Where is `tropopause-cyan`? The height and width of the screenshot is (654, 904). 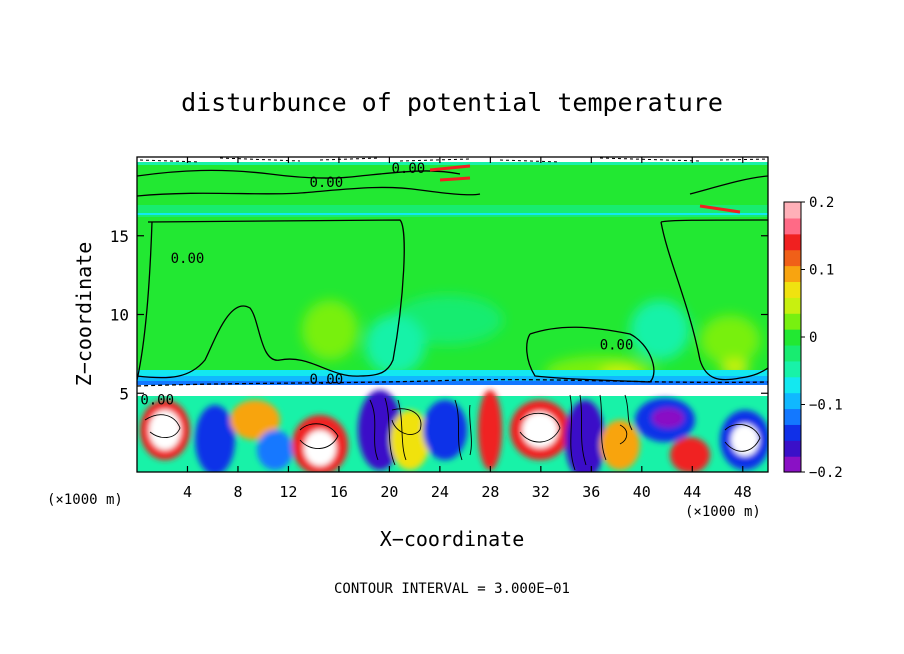 tropopause-cyan is located at coordinates (452, 374).